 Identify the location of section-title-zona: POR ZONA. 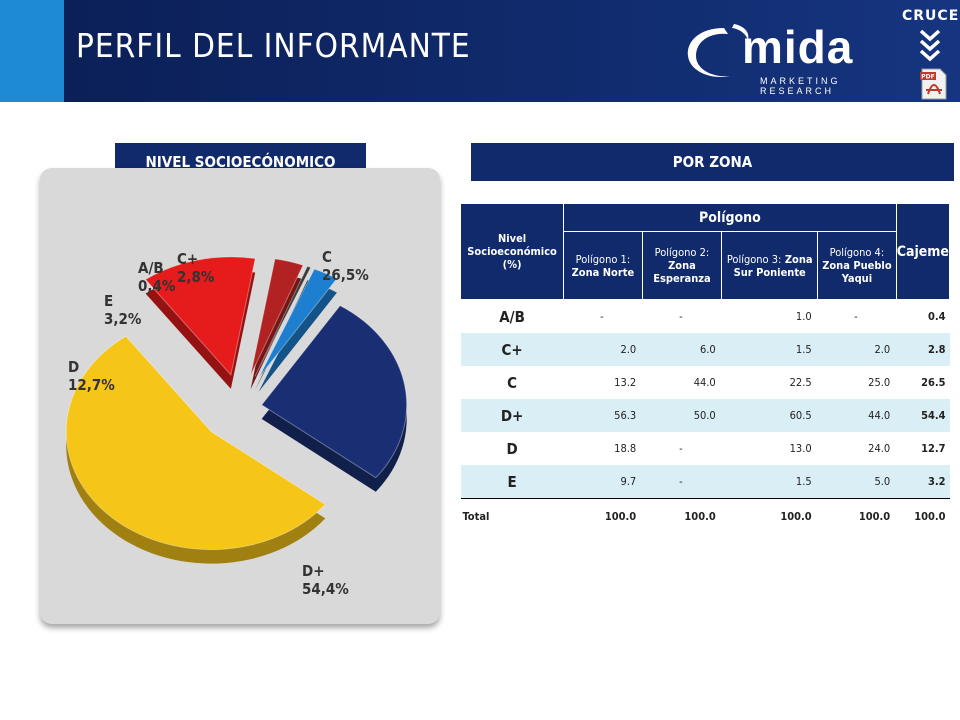
(712, 162).